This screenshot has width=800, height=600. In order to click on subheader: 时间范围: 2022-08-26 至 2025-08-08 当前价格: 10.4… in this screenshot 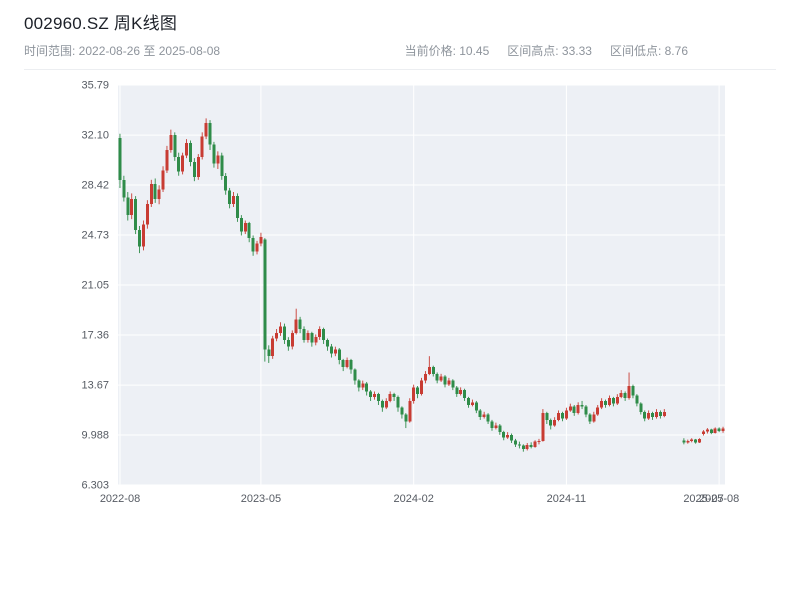, I will do `click(400, 57)`.